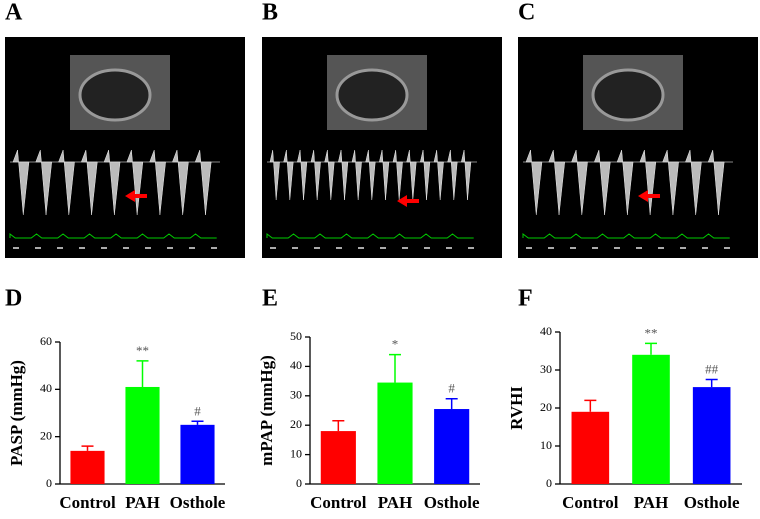 This screenshot has width=760, height=519. I want to click on y-tick-label: 50, so click(296, 336).